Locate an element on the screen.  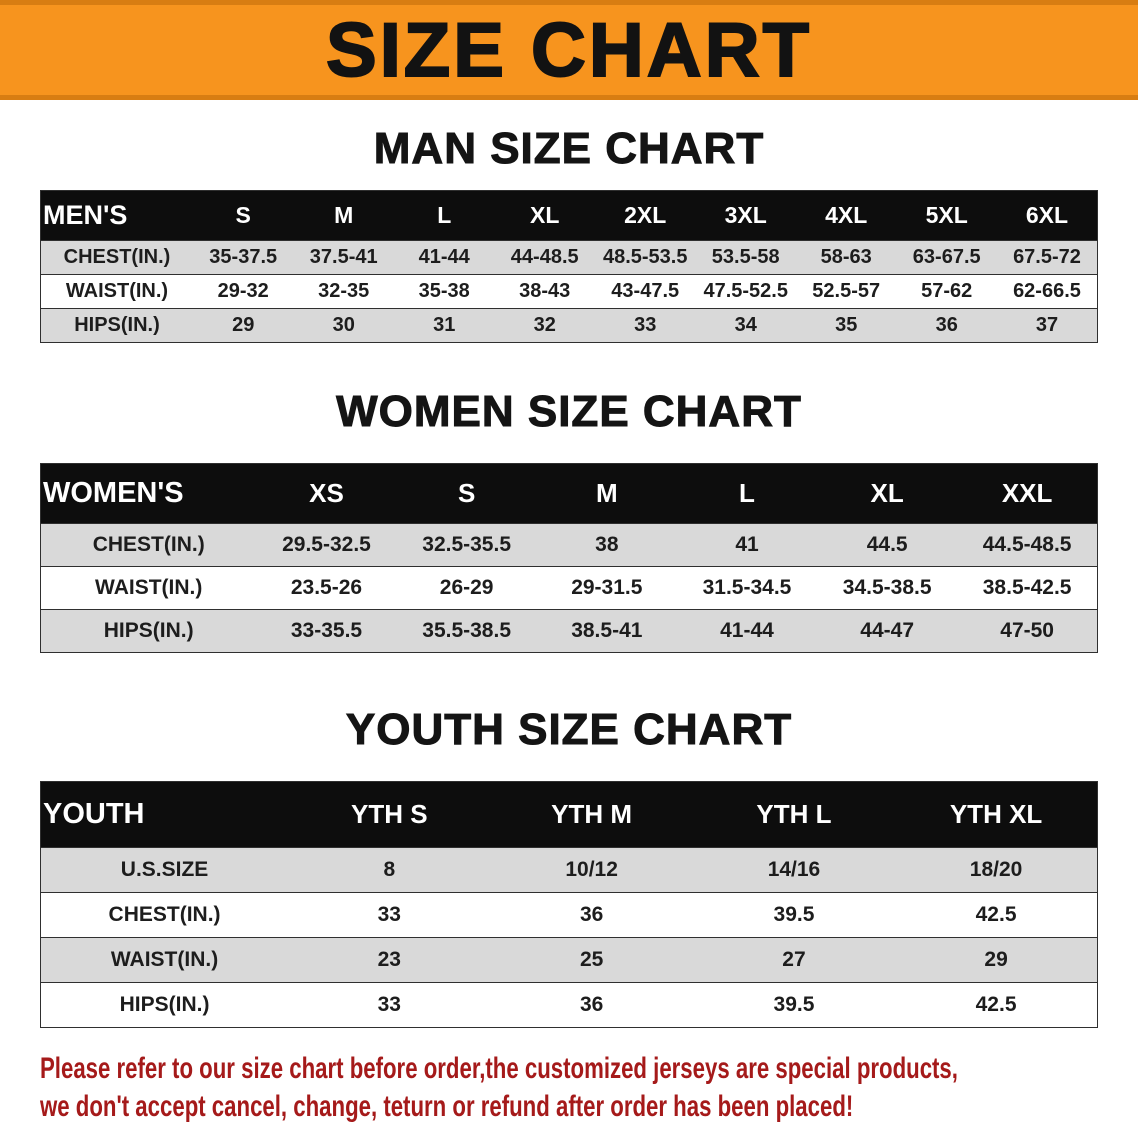
table-row: HIPS(IN.) 29 30 31 32 33 34 35 36 37 is located at coordinates (569, 325).